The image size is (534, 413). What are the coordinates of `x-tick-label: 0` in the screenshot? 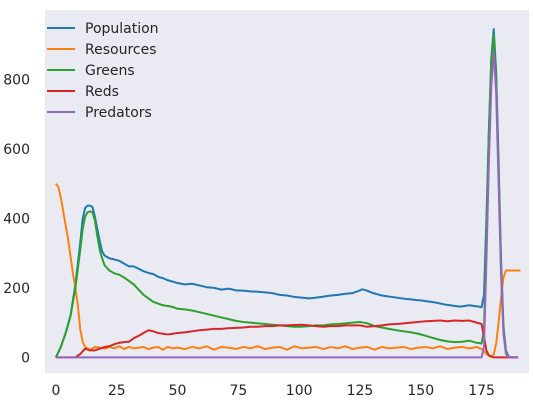 It's located at (55, 391).